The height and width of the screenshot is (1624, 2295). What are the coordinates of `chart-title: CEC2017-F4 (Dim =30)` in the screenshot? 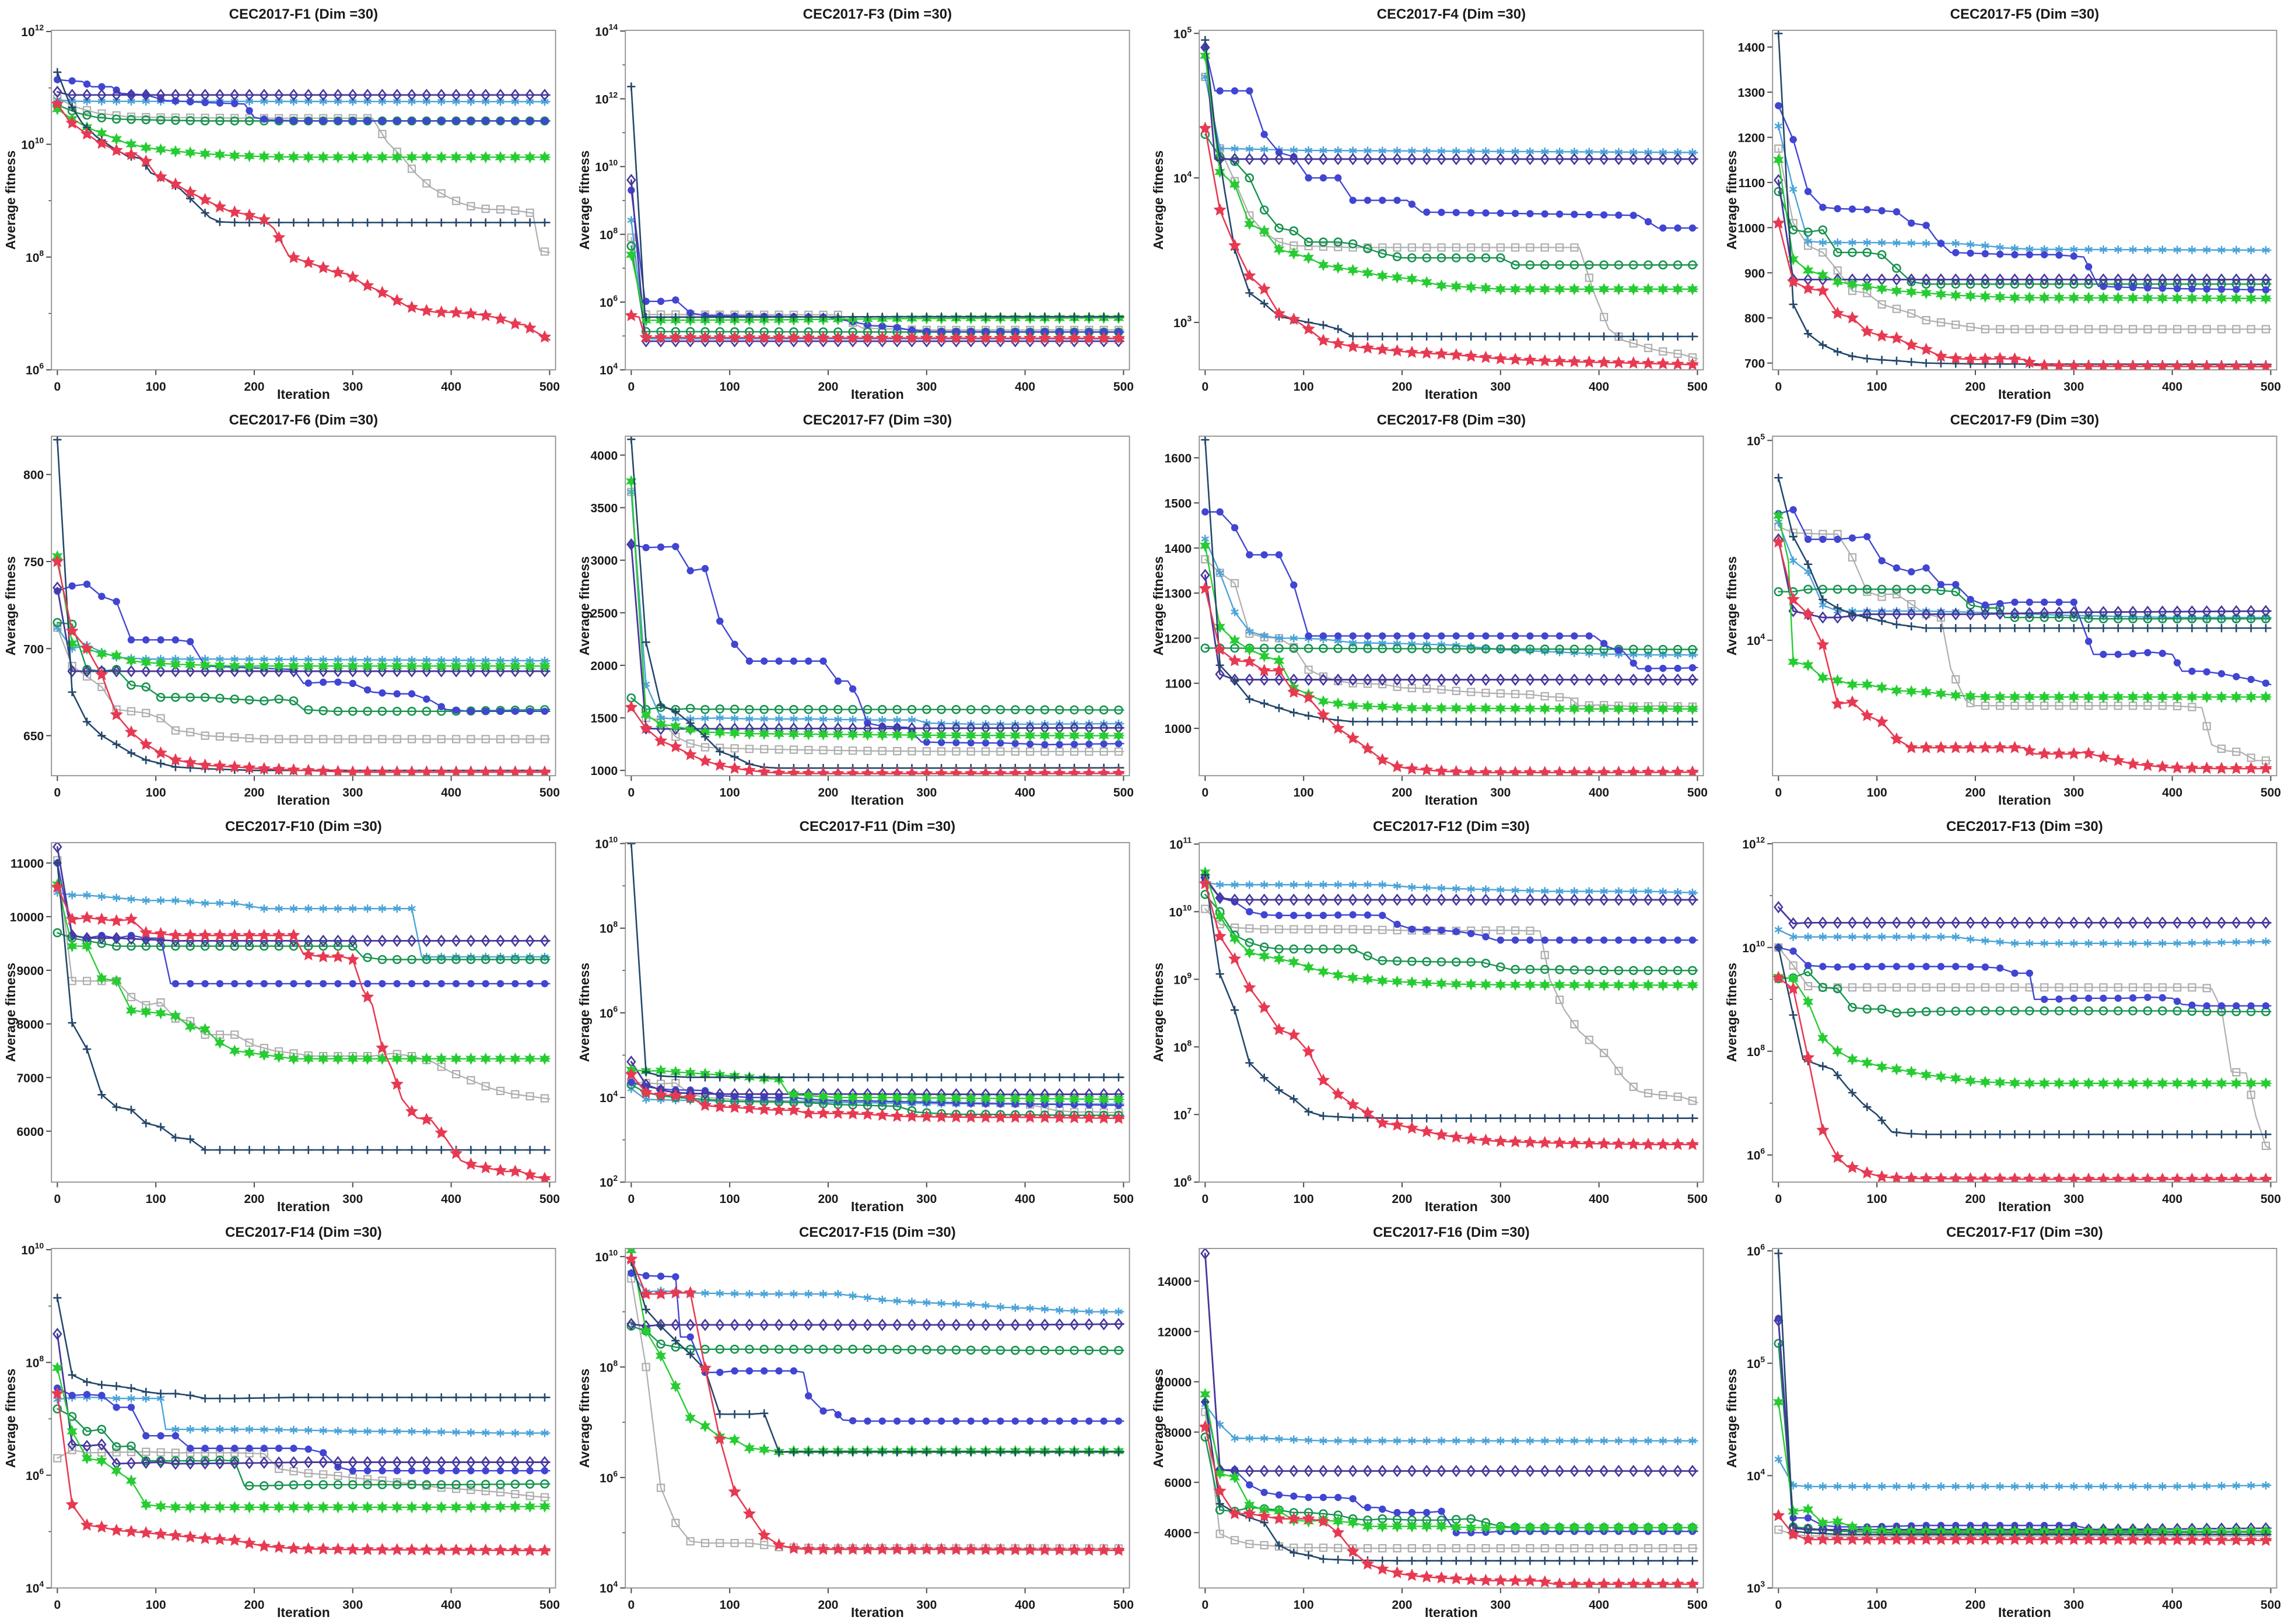 It's located at (1450, 14).